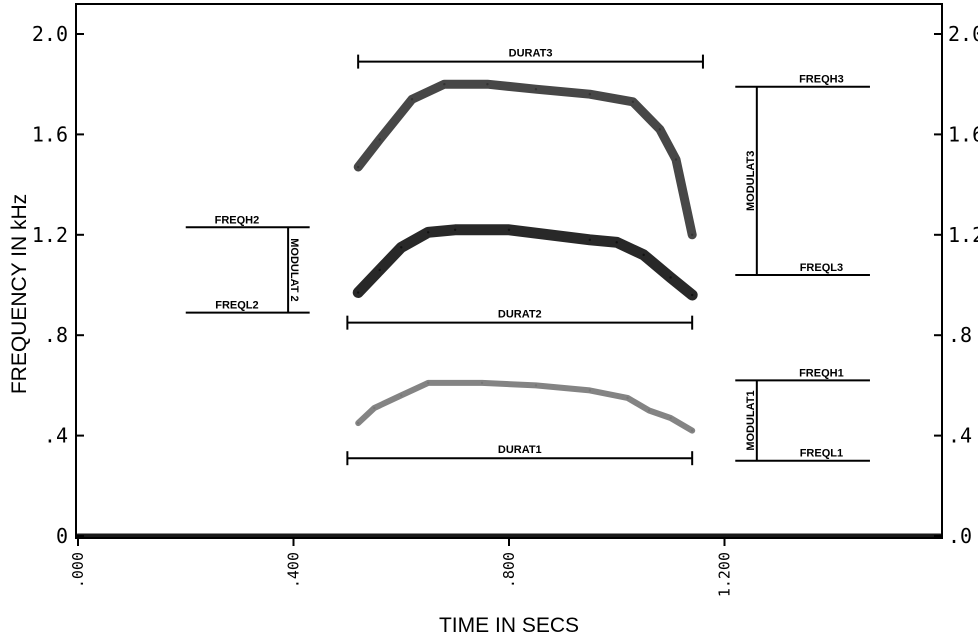 Image resolution: width=978 pixels, height=636 pixels. Describe the element at coordinates (963, 34) in the screenshot. I see `y-tick-right-label: 2.0` at that location.